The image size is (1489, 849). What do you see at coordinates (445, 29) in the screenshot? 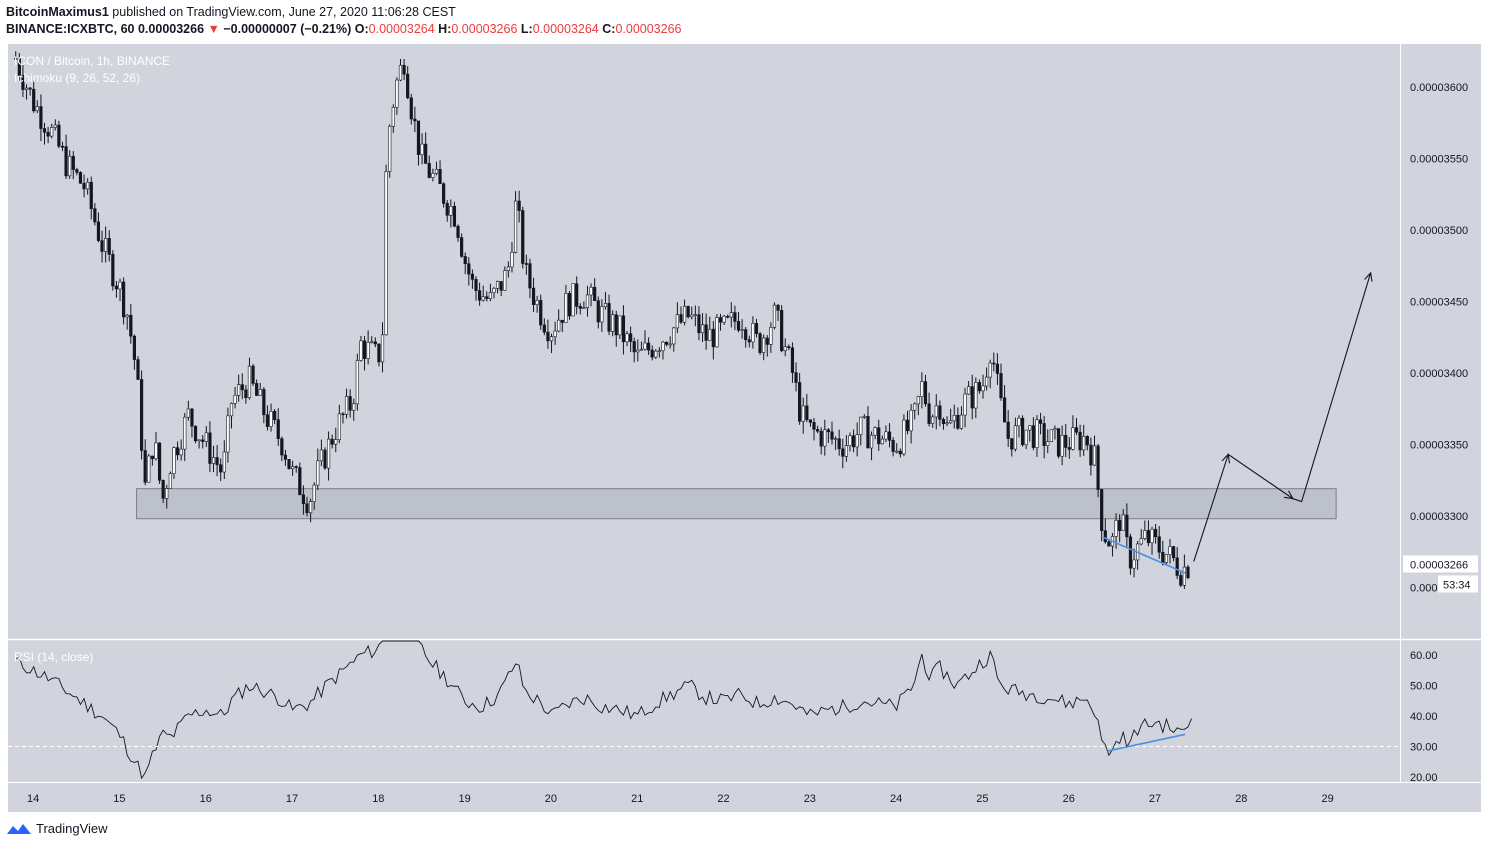
I see `high-label: H:` at bounding box center [445, 29].